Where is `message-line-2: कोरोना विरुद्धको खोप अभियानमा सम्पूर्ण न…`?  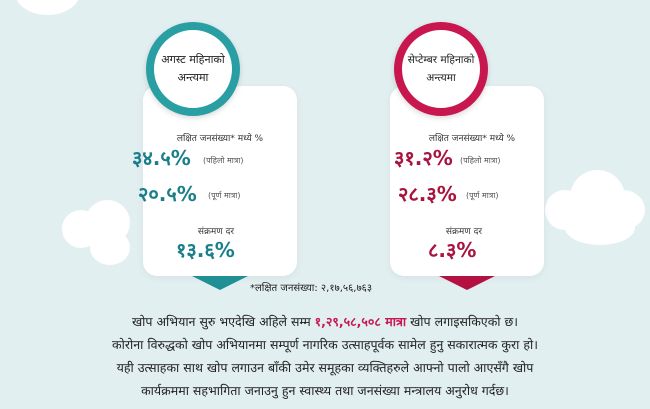
message-line-2: कोरोना विरुद्धको खोप अभियानमा सम्पूर्ण न… is located at coordinates (325, 344).